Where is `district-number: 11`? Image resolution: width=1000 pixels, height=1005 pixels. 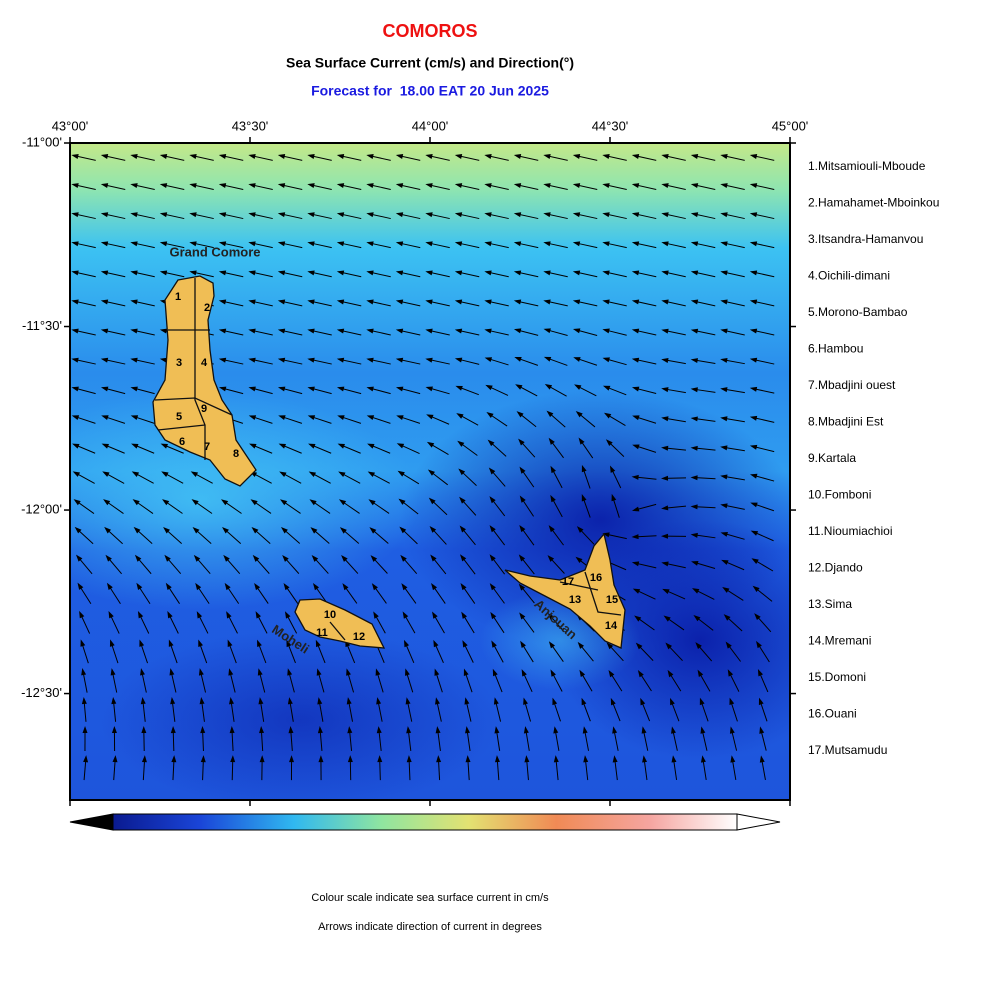
district-number: 11 is located at coordinates (322, 633).